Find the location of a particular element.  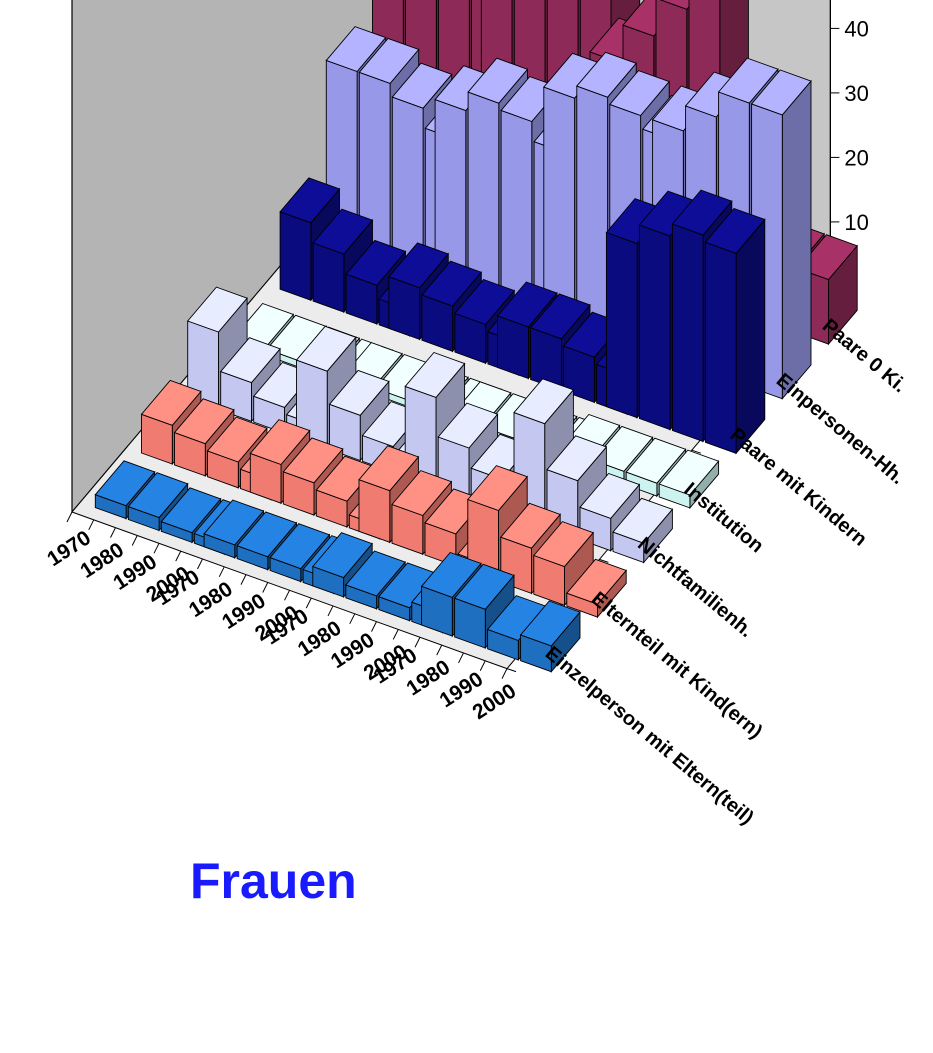

category-label-nichtfamilienh: Nichtfamilienh. is located at coordinates (695, 587).